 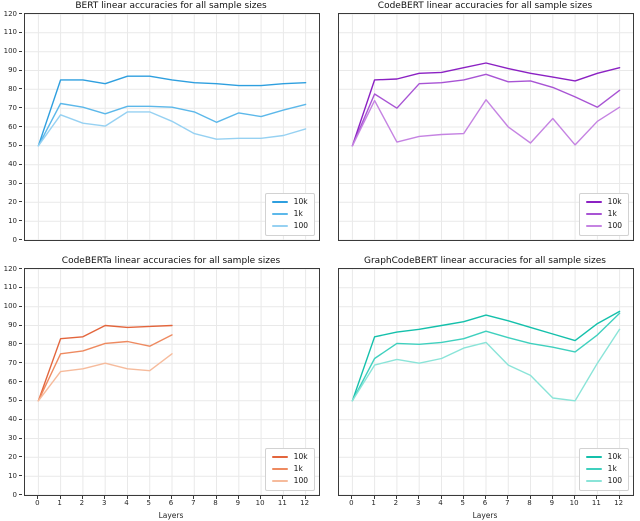 I want to click on y-tick-label: 90, so click(x=12, y=70).